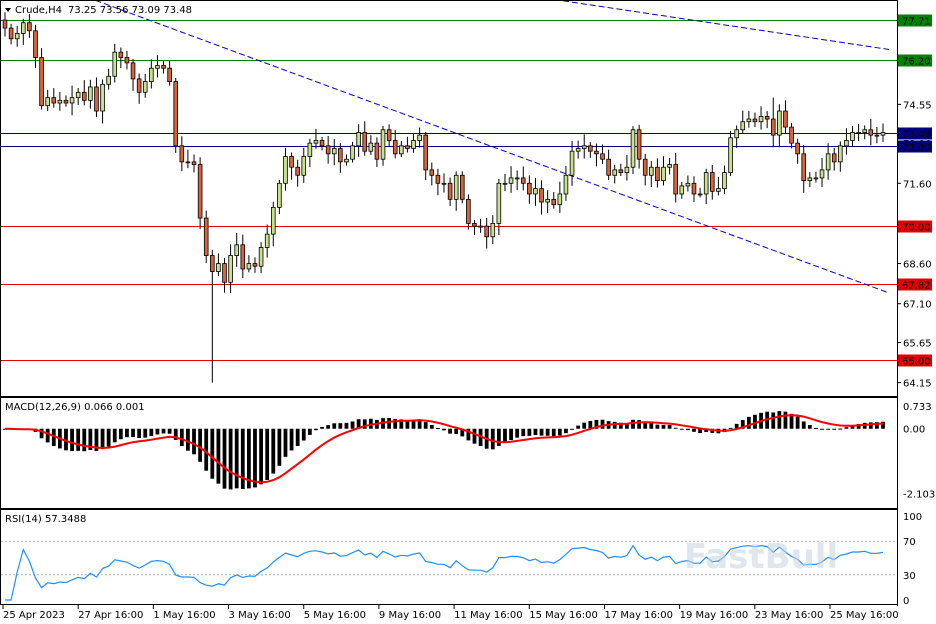 The width and height of the screenshot is (936, 624). What do you see at coordinates (909, 542) in the screenshot?
I see `rsi-tick-label-1: 70` at bounding box center [909, 542].